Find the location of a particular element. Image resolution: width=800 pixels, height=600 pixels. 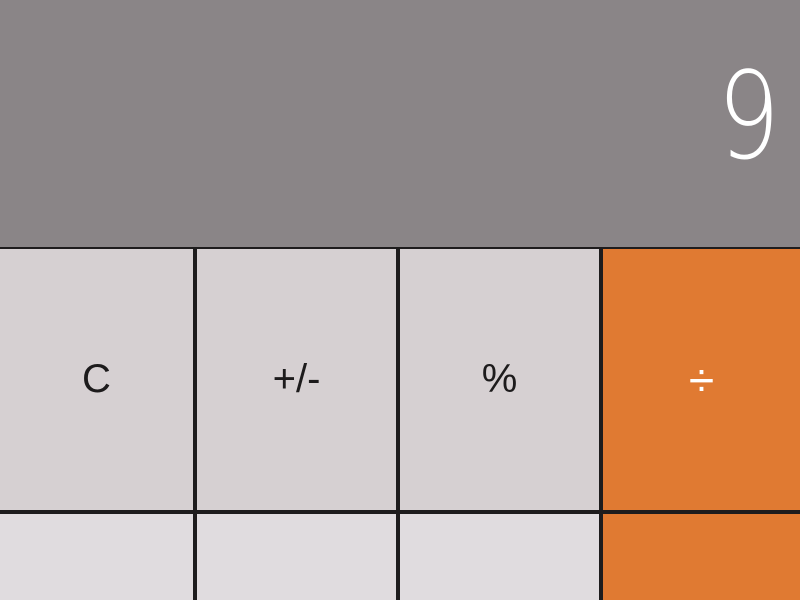

percent-button: % is located at coordinates (499, 379).